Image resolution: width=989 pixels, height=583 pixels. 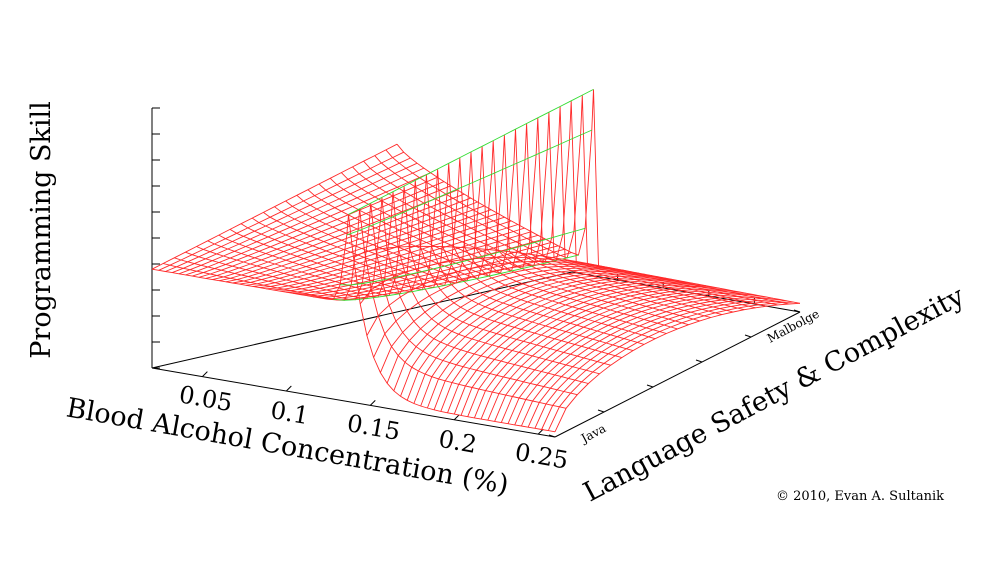 I want to click on back-axis, so click(x=362, y=320).